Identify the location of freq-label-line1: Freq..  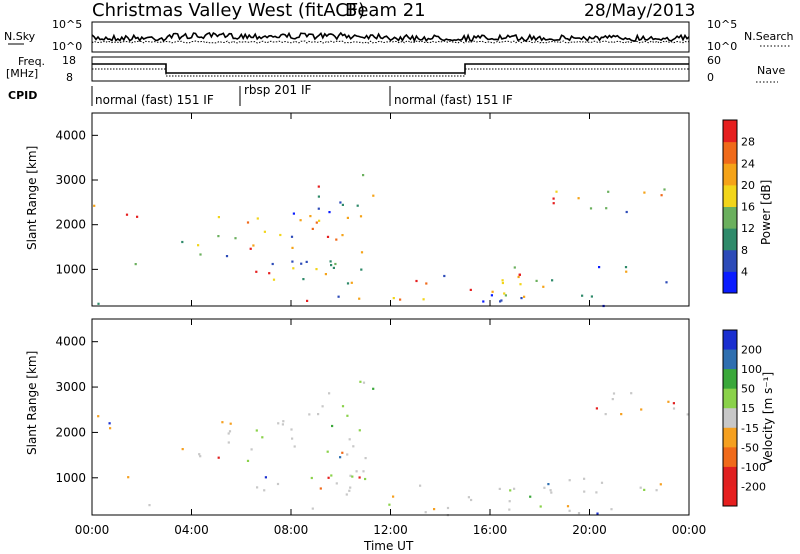
(31, 61).